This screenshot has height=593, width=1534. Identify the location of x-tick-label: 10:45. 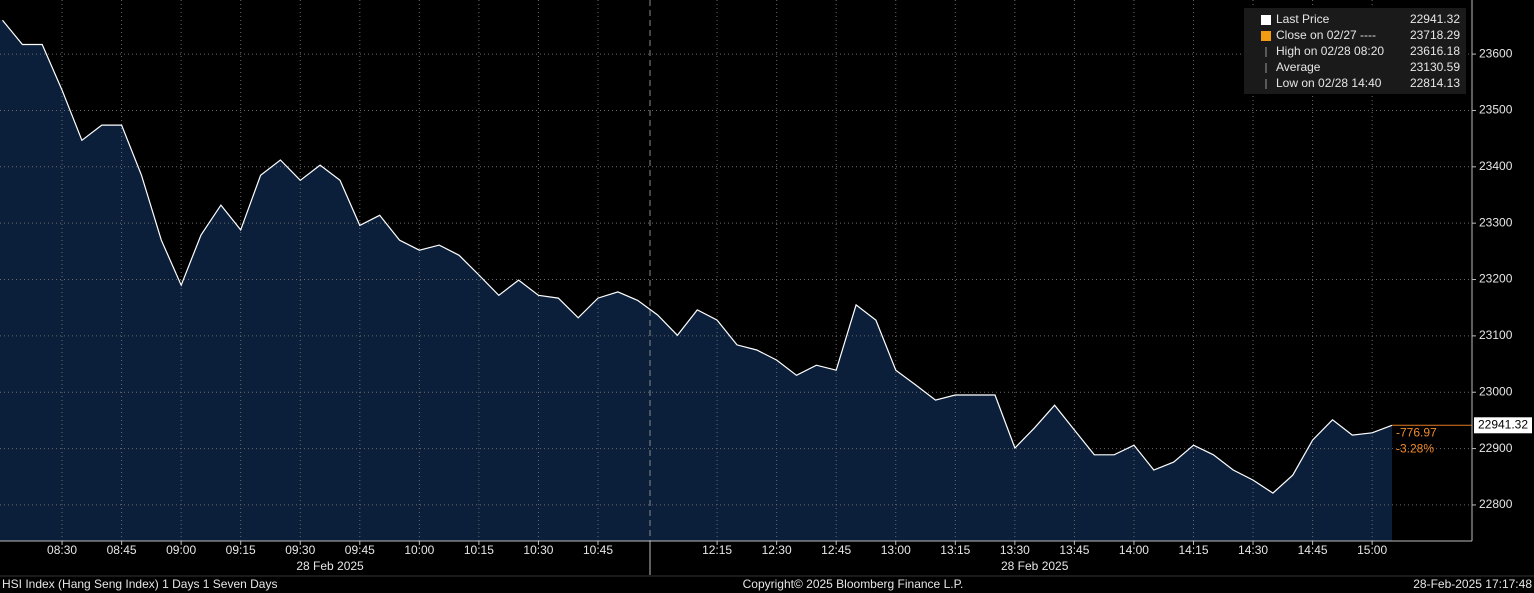
(598, 550).